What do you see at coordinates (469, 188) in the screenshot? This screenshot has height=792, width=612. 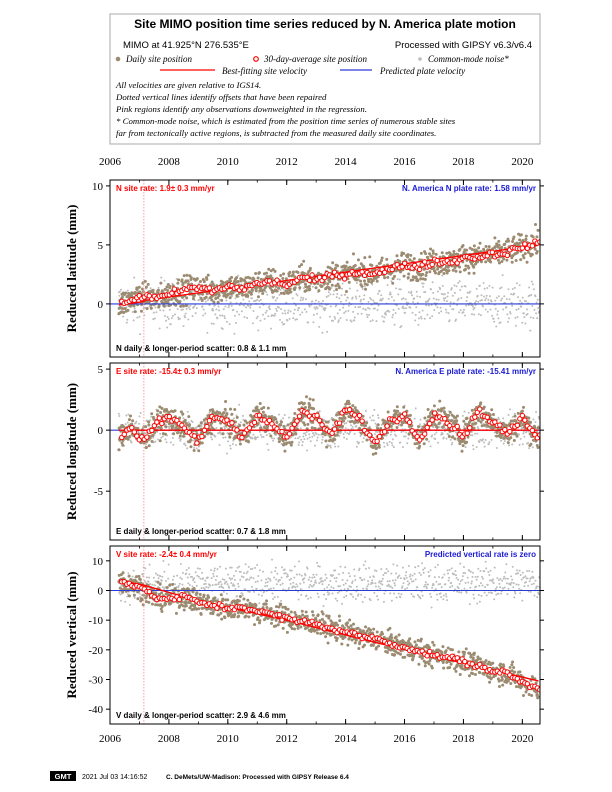 I see `plate-rate-label: N. America N plate rate: 1.58 mm/yr` at bounding box center [469, 188].